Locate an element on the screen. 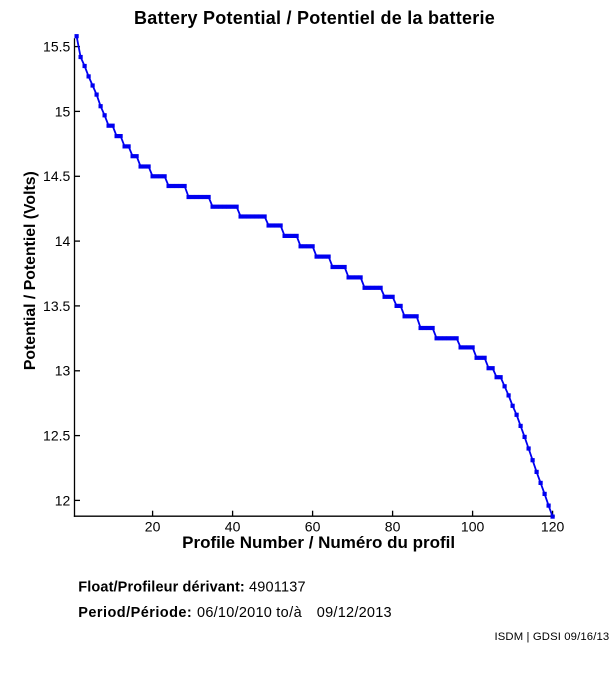  svg-text: Potential / Potentiel (Volts) is located at coordinates (30, 270).